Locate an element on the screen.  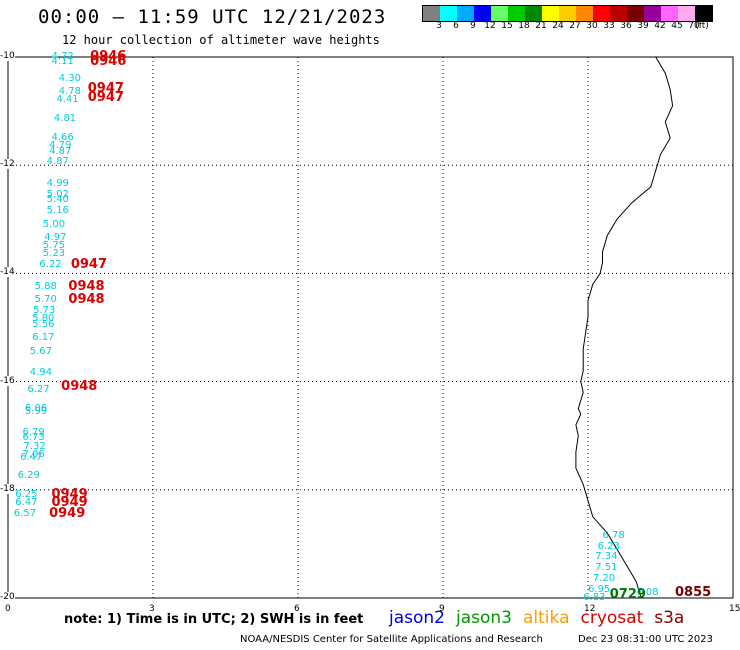
wave-height-label: 4.79 is located at coordinates (60, 146).